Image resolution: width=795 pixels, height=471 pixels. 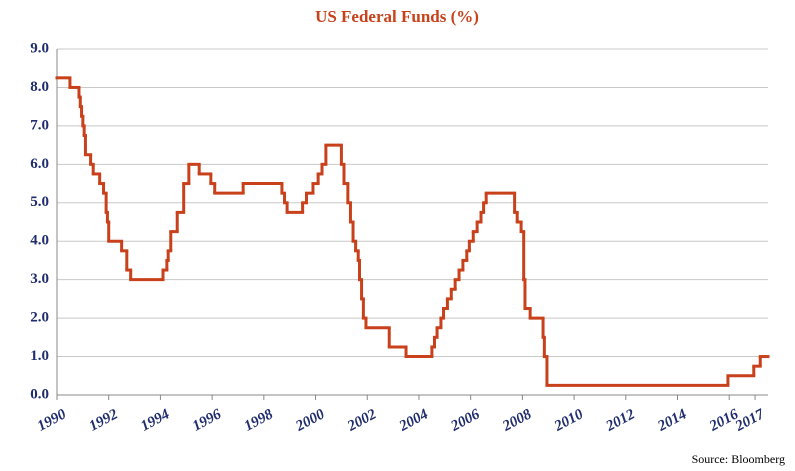 What do you see at coordinates (39, 318) in the screenshot?
I see `y-tick-label: 2.0` at bounding box center [39, 318].